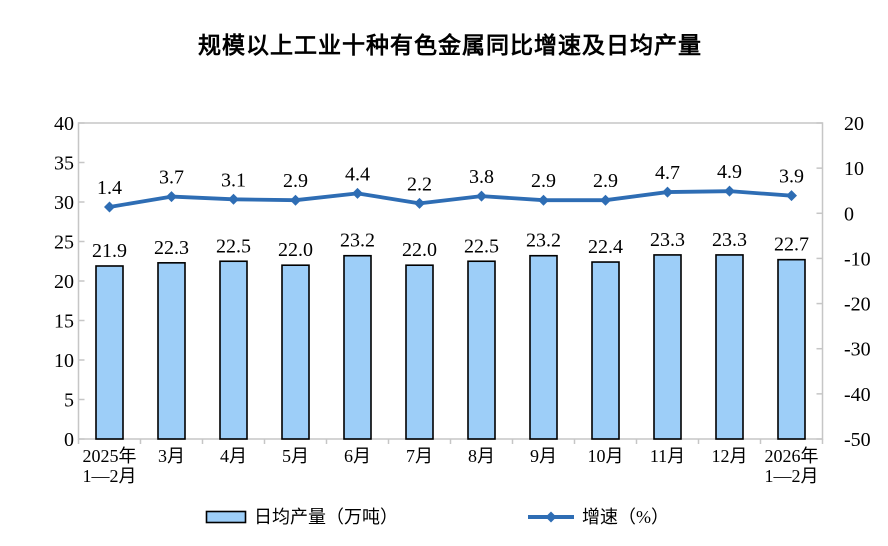 The height and width of the screenshot is (546, 888). What do you see at coordinates (481, 456) in the screenshot?
I see `x-axis-label: 8月` at bounding box center [481, 456].